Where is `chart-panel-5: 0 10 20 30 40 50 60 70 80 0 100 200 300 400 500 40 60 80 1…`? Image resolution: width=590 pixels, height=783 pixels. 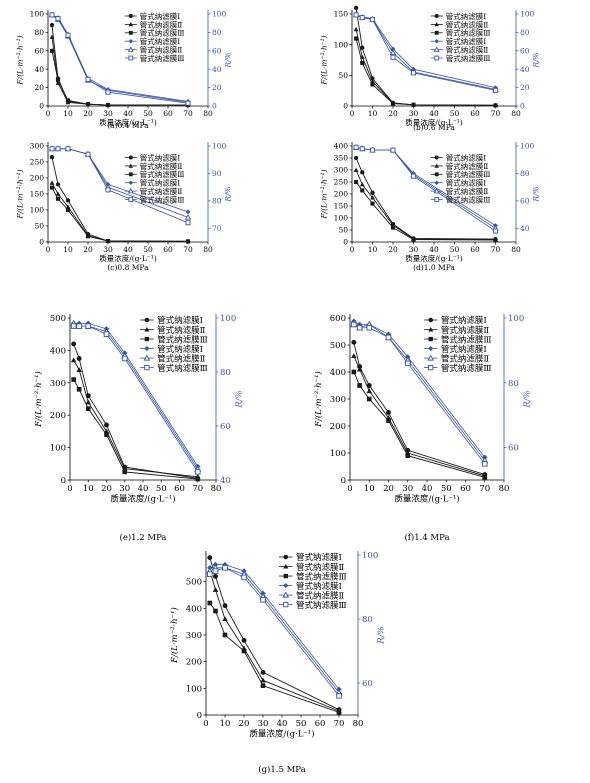
chart-panel-5: 0 10 20 30 40 50 60 70 80 0 100 200 300 400 500 40 60 80 1… is located at coordinates (138, 428).